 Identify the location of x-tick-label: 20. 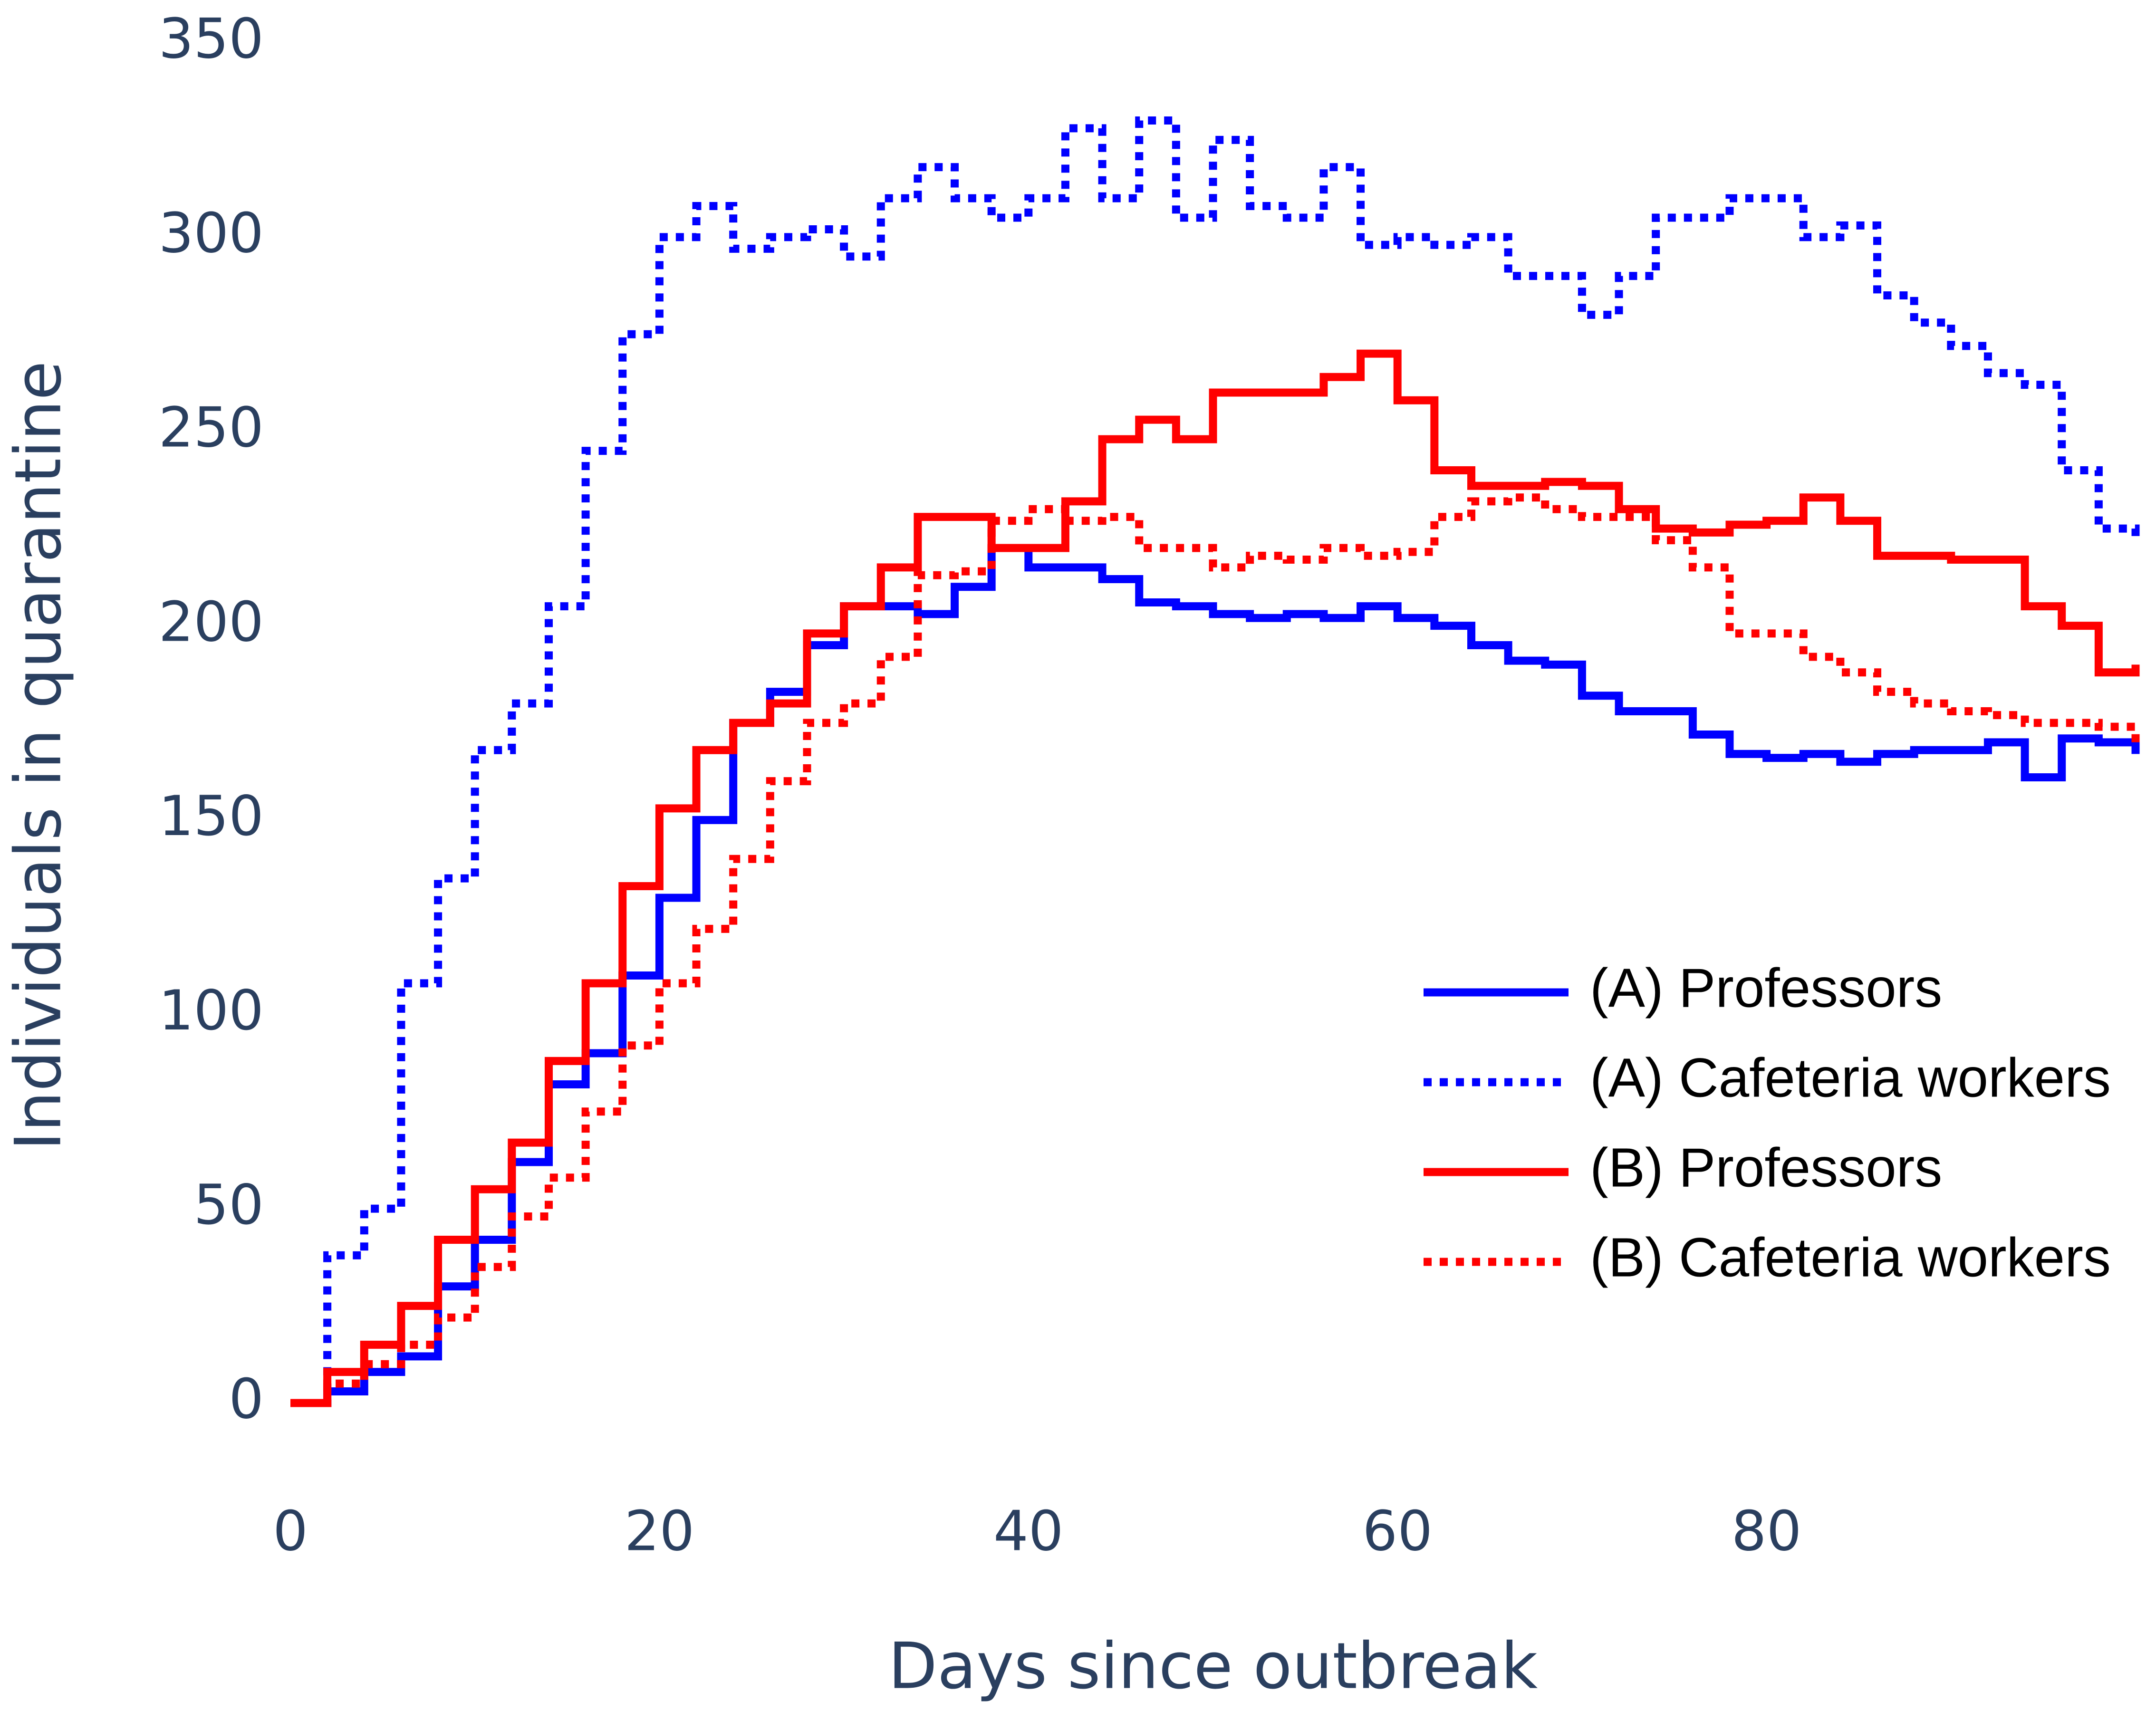
(660, 1532).